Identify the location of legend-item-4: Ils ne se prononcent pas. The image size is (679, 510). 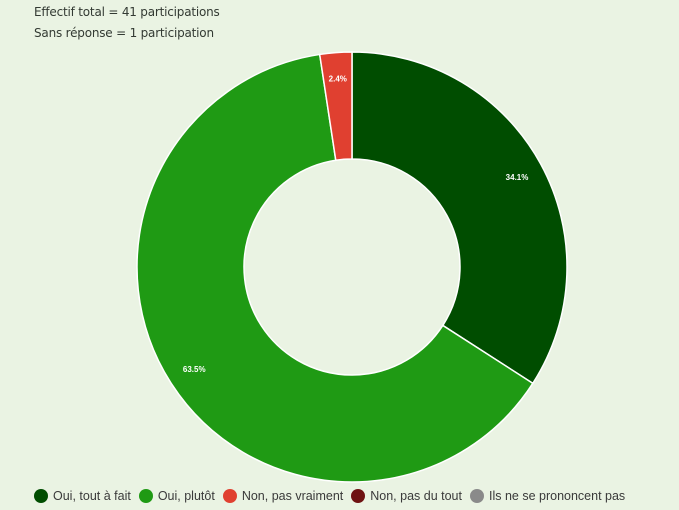
(547, 496).